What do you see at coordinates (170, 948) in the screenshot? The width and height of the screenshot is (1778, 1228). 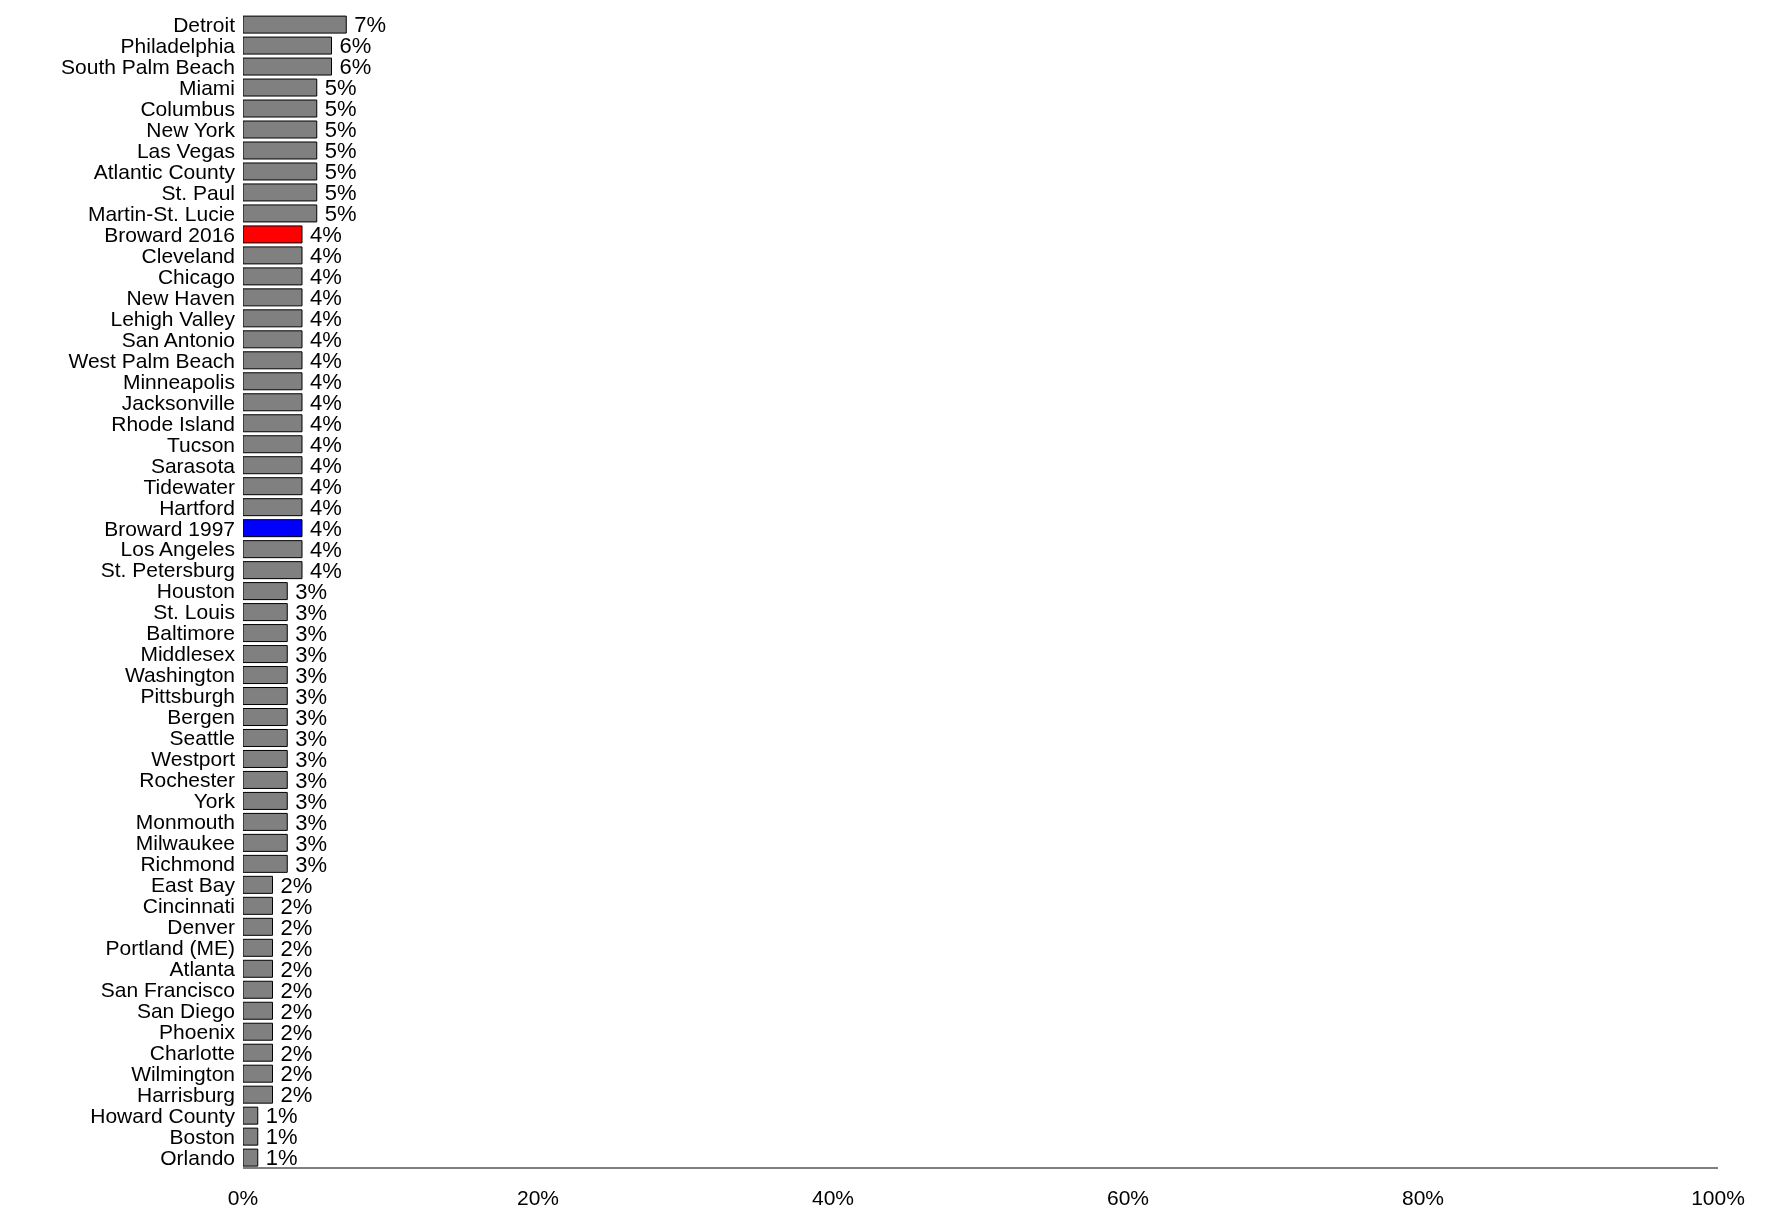 I see `y-tick-label: Portland (ME)` at bounding box center [170, 948].